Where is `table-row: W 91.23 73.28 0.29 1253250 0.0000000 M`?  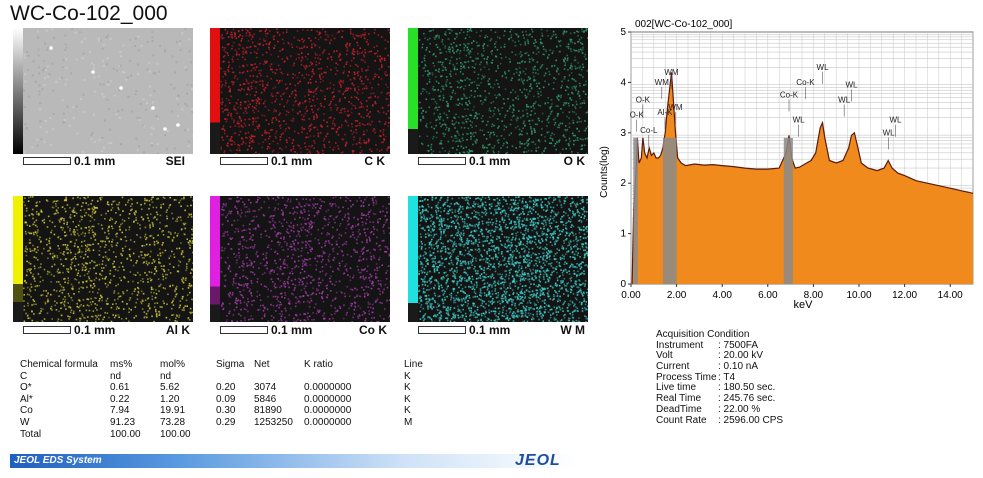
table-row: W 91.23 73.28 0.29 1253250 0.0000000 M is located at coordinates (224, 423).